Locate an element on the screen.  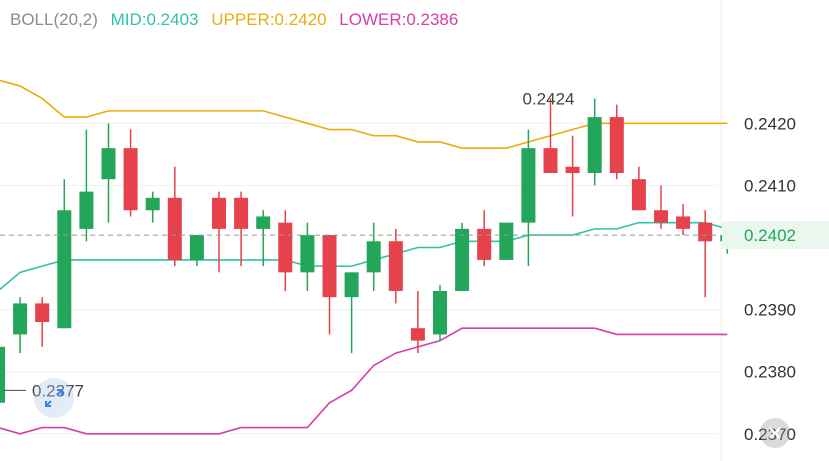
jump-button is located at coordinates (54, 398).